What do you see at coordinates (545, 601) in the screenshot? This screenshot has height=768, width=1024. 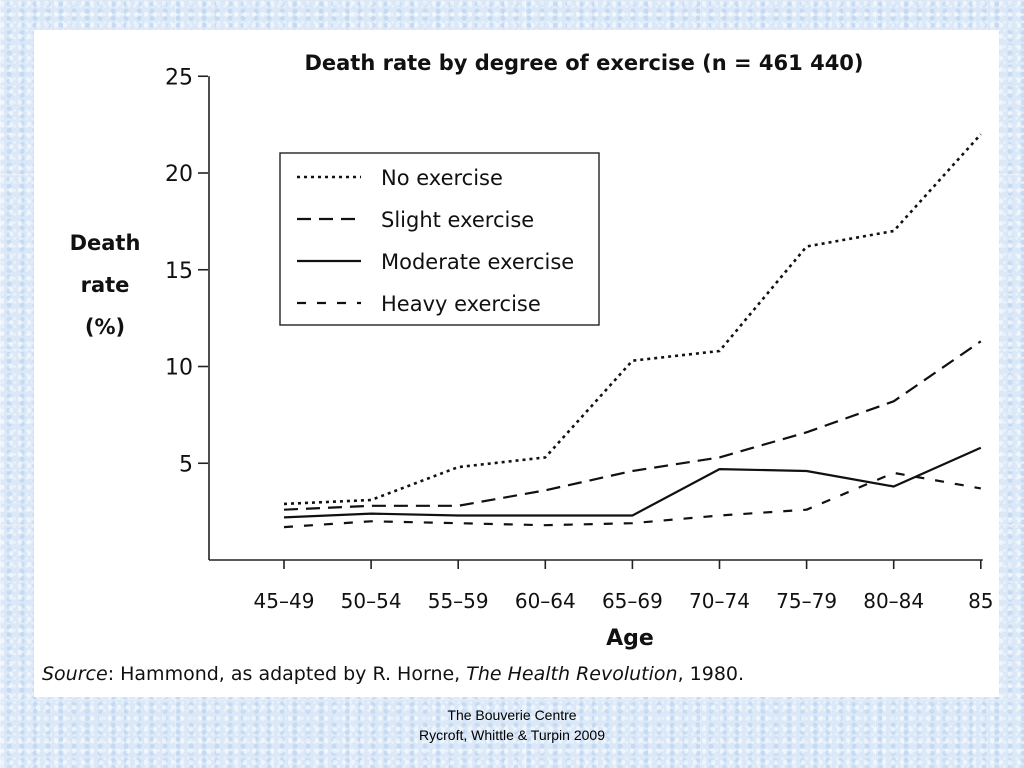 I see `x-tick-label: 60–64` at bounding box center [545, 601].